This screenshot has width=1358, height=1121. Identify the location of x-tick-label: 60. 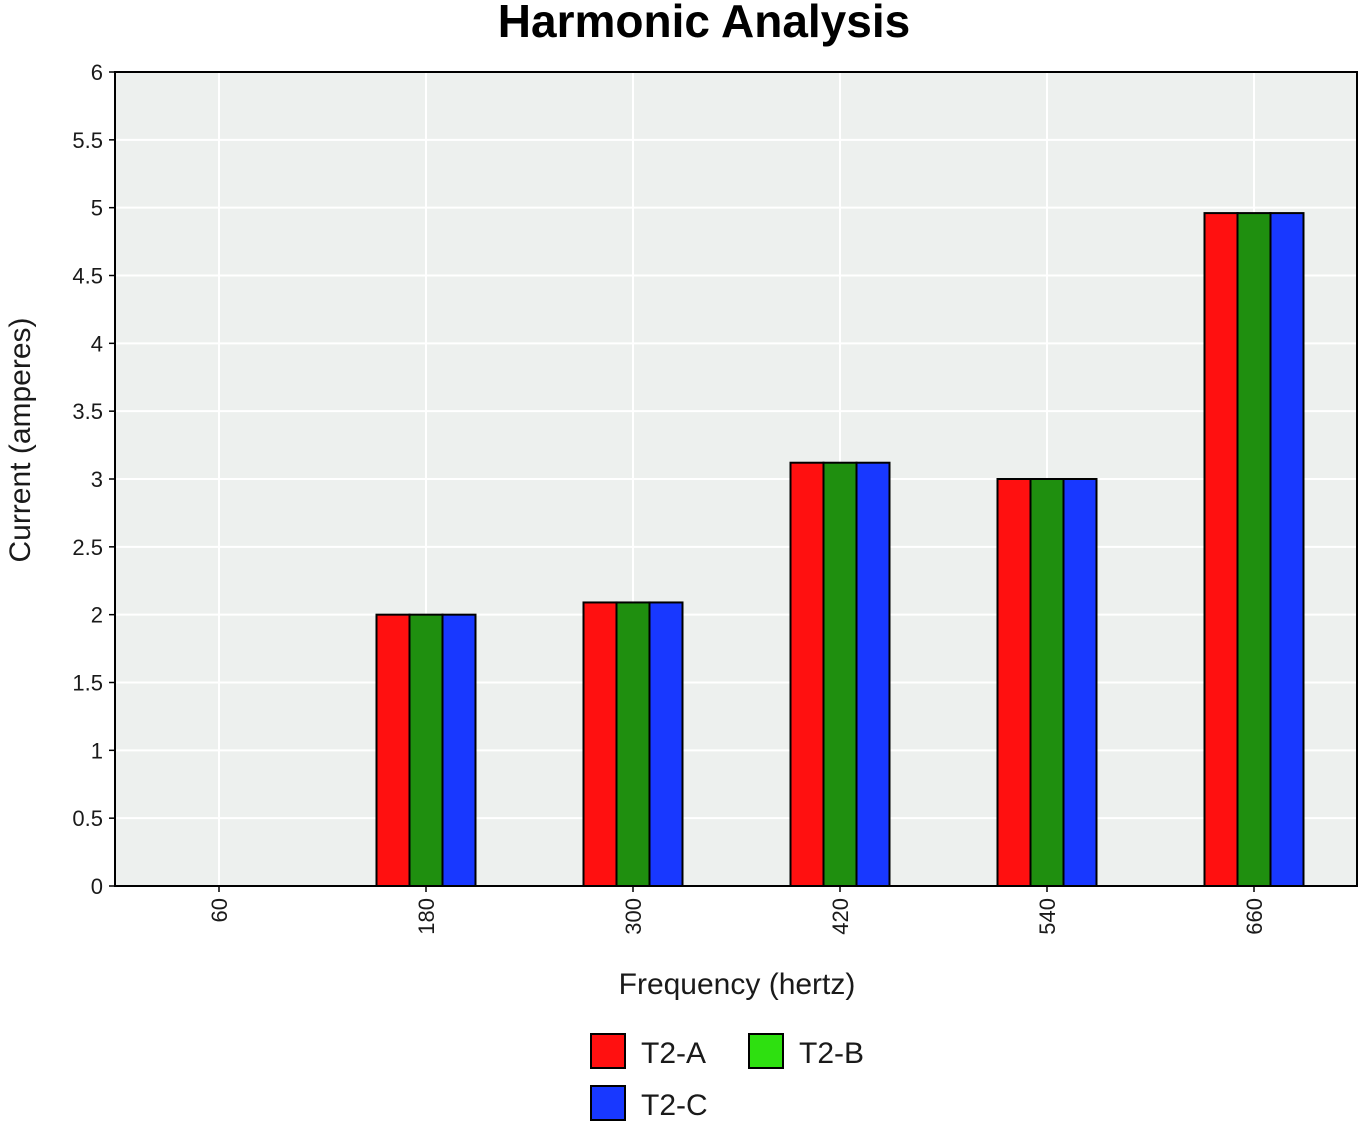
(219, 910).